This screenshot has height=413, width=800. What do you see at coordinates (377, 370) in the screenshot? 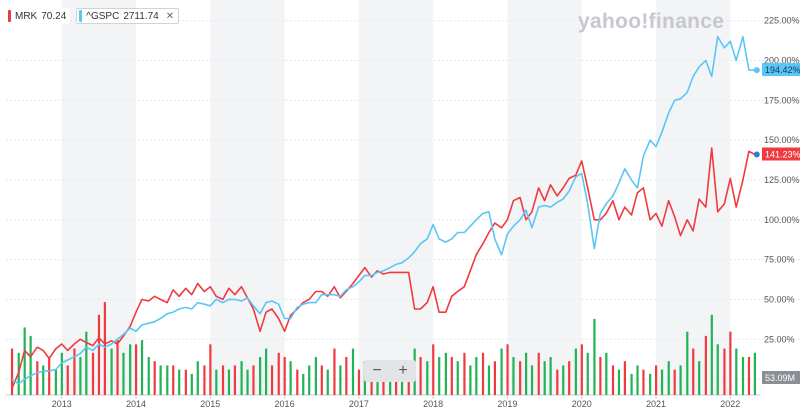
I see `zoom-out-button: −` at bounding box center [377, 370].